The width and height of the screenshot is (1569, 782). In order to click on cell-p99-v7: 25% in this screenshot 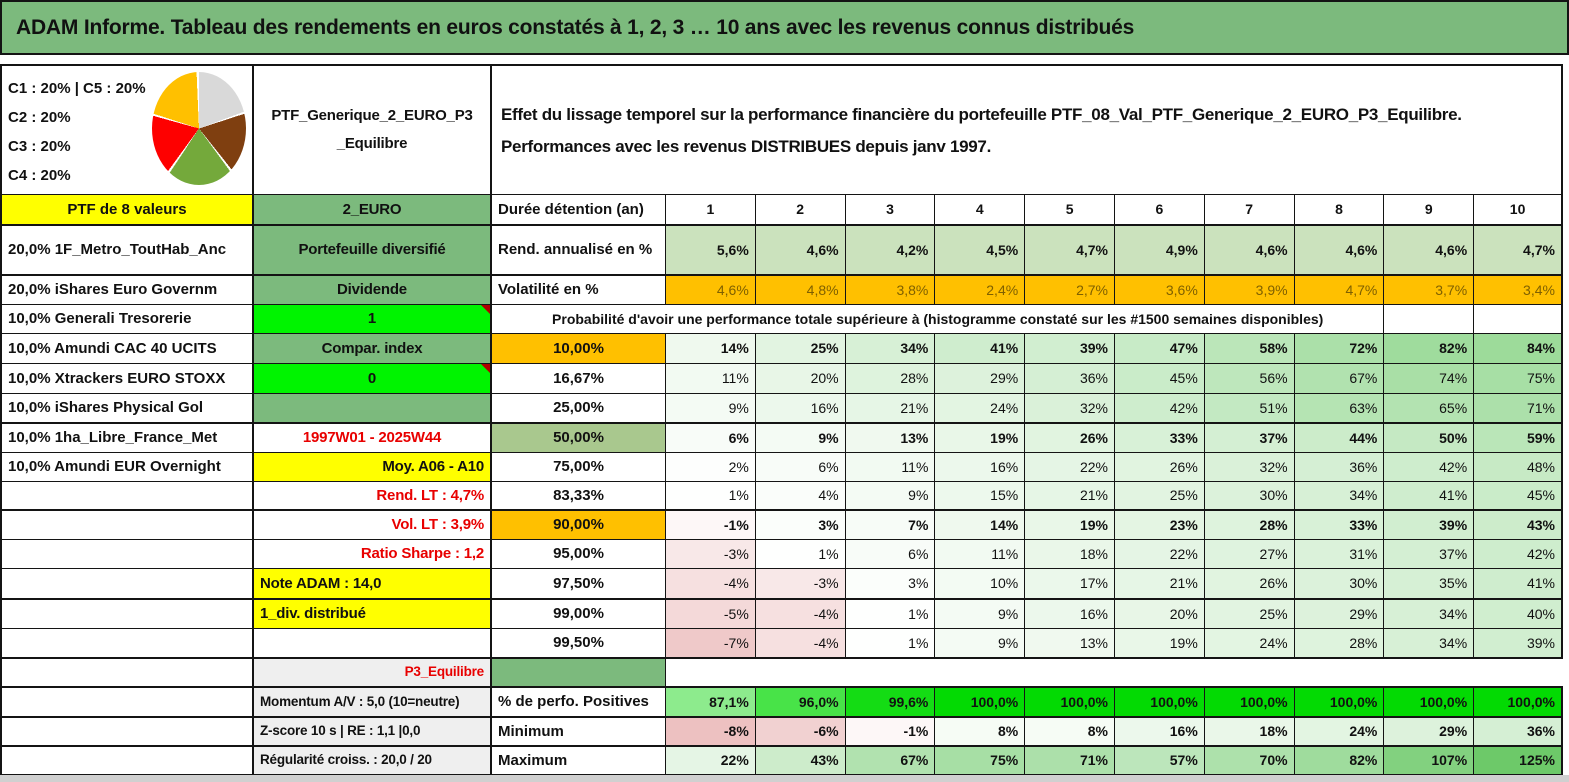, I will do `click(1248, 613)`.